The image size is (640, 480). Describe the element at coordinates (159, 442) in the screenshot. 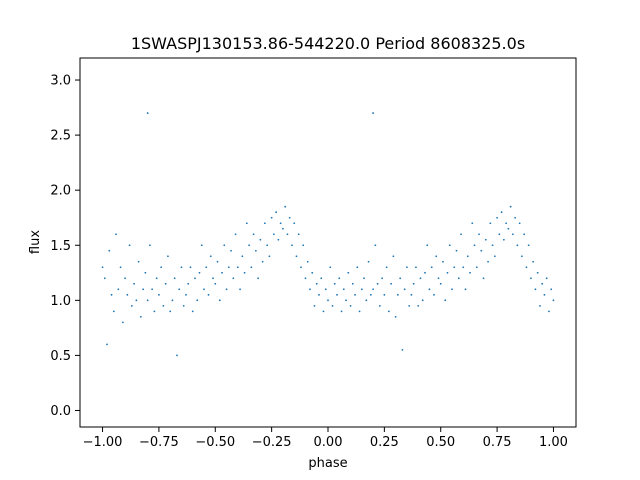

I see `x-tick-label: −0.75` at that location.